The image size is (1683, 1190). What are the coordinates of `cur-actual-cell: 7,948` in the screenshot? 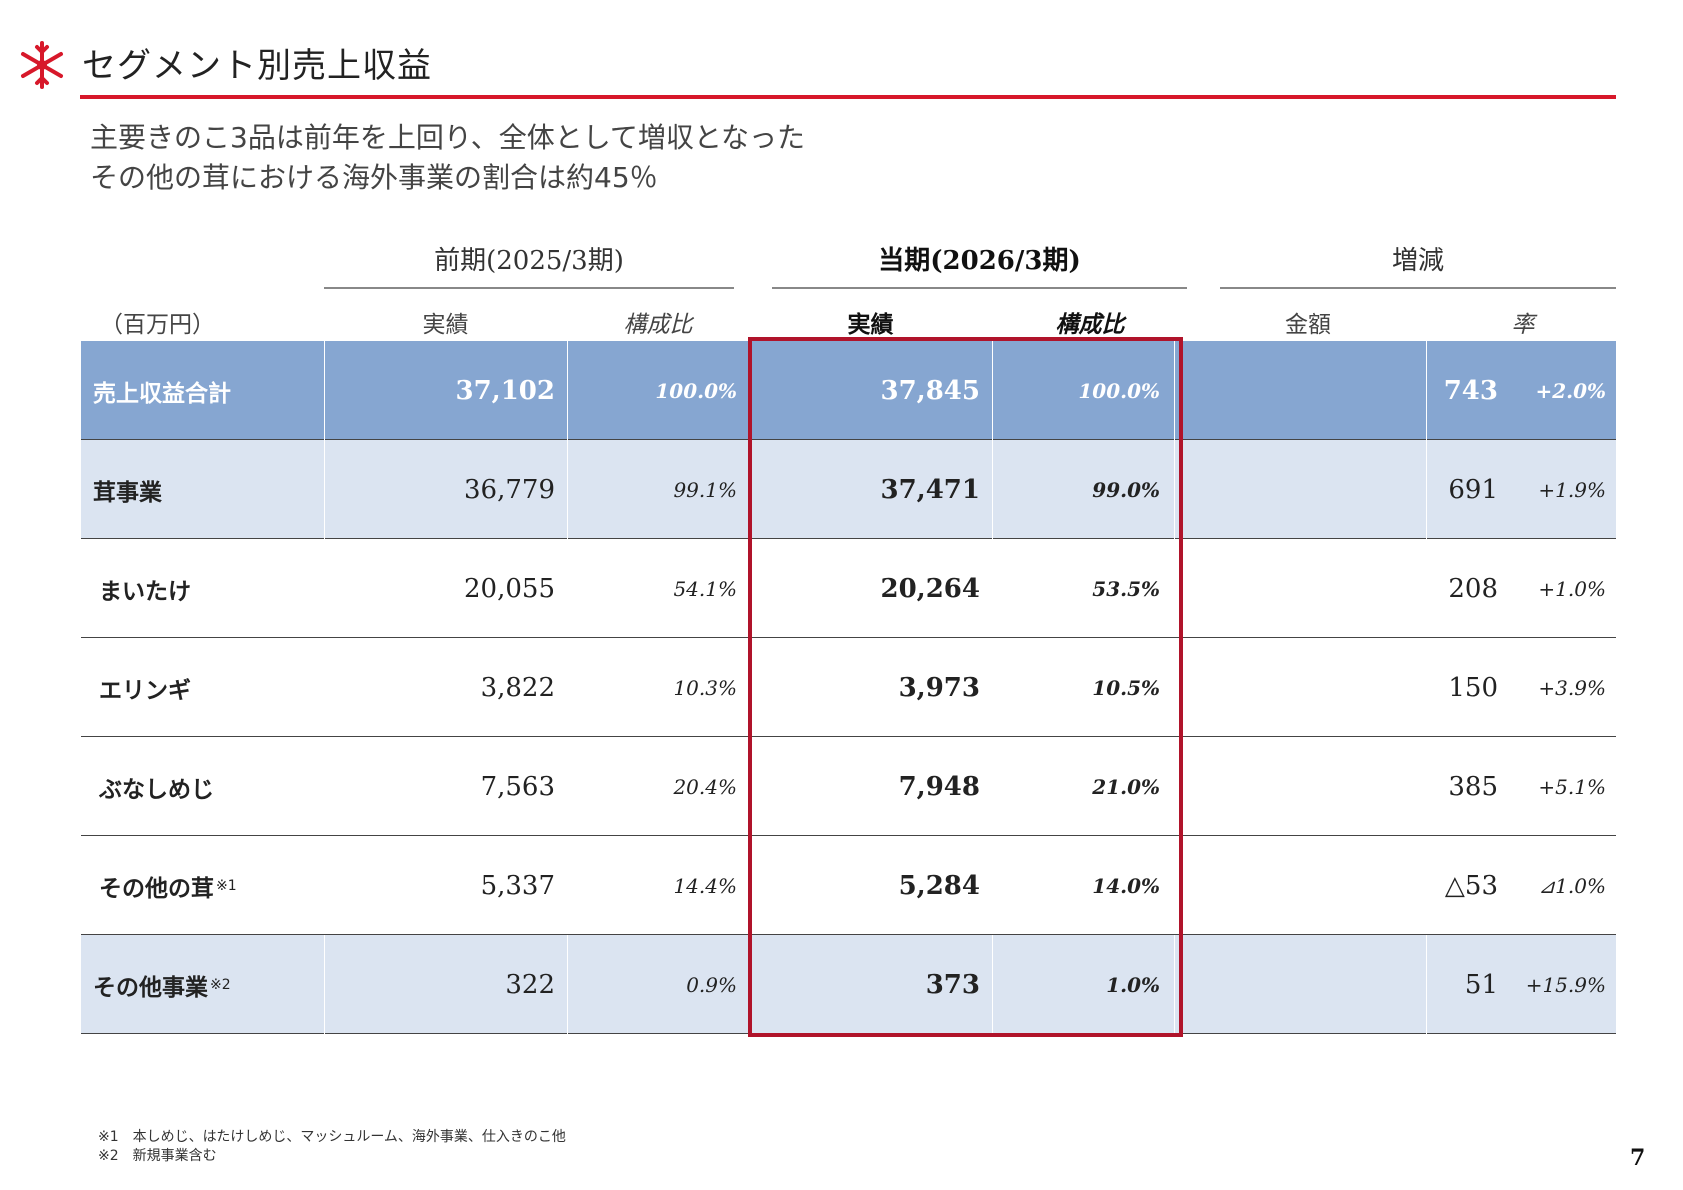 It's located at (939, 786).